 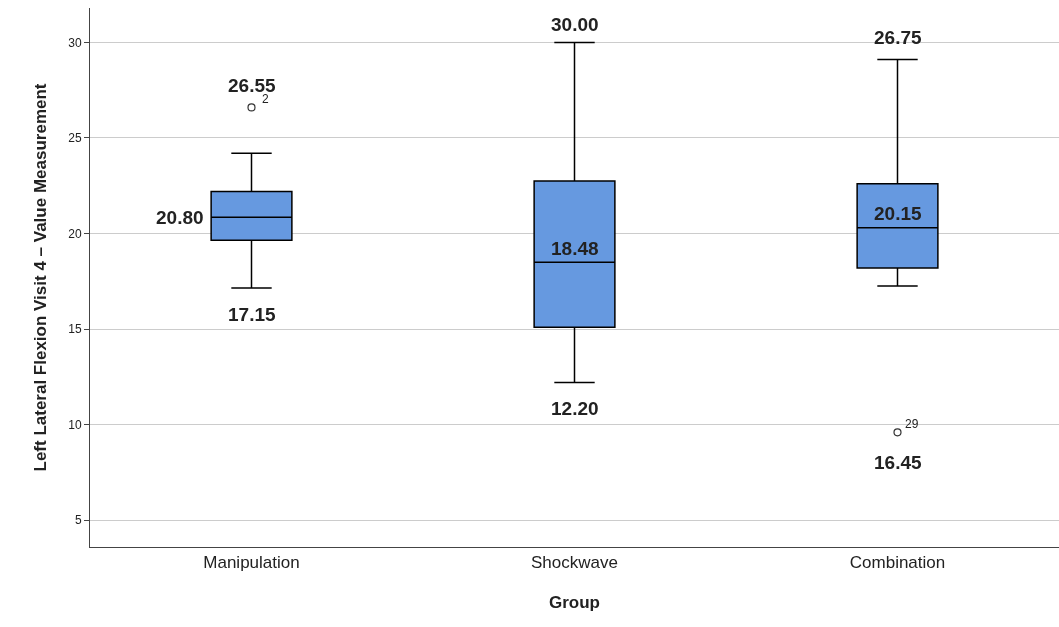 What do you see at coordinates (75, 329) in the screenshot?
I see `y-tick-label: 15` at bounding box center [75, 329].